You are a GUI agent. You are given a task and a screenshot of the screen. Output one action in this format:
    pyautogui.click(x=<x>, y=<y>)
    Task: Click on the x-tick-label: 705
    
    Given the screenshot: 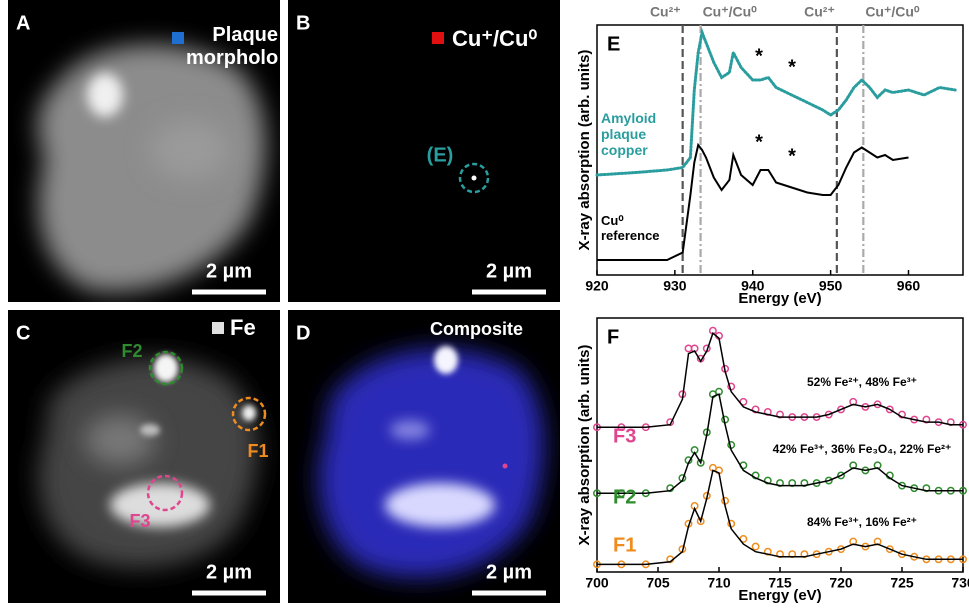 What is the action you would take?
    pyautogui.click(x=658, y=583)
    